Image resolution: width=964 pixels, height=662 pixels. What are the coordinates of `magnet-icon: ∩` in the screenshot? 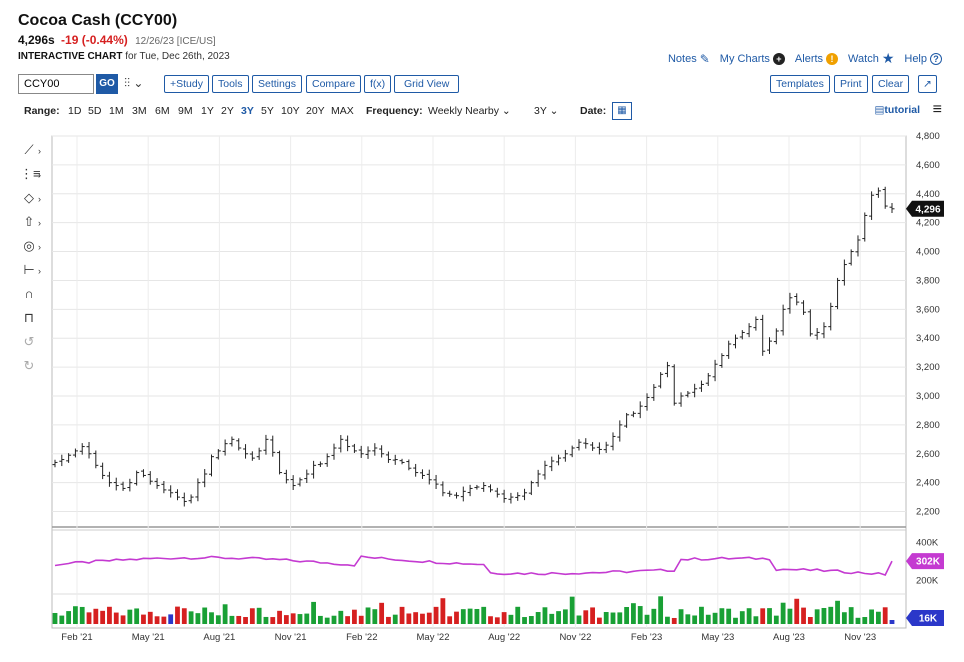 It's located at (29, 293).